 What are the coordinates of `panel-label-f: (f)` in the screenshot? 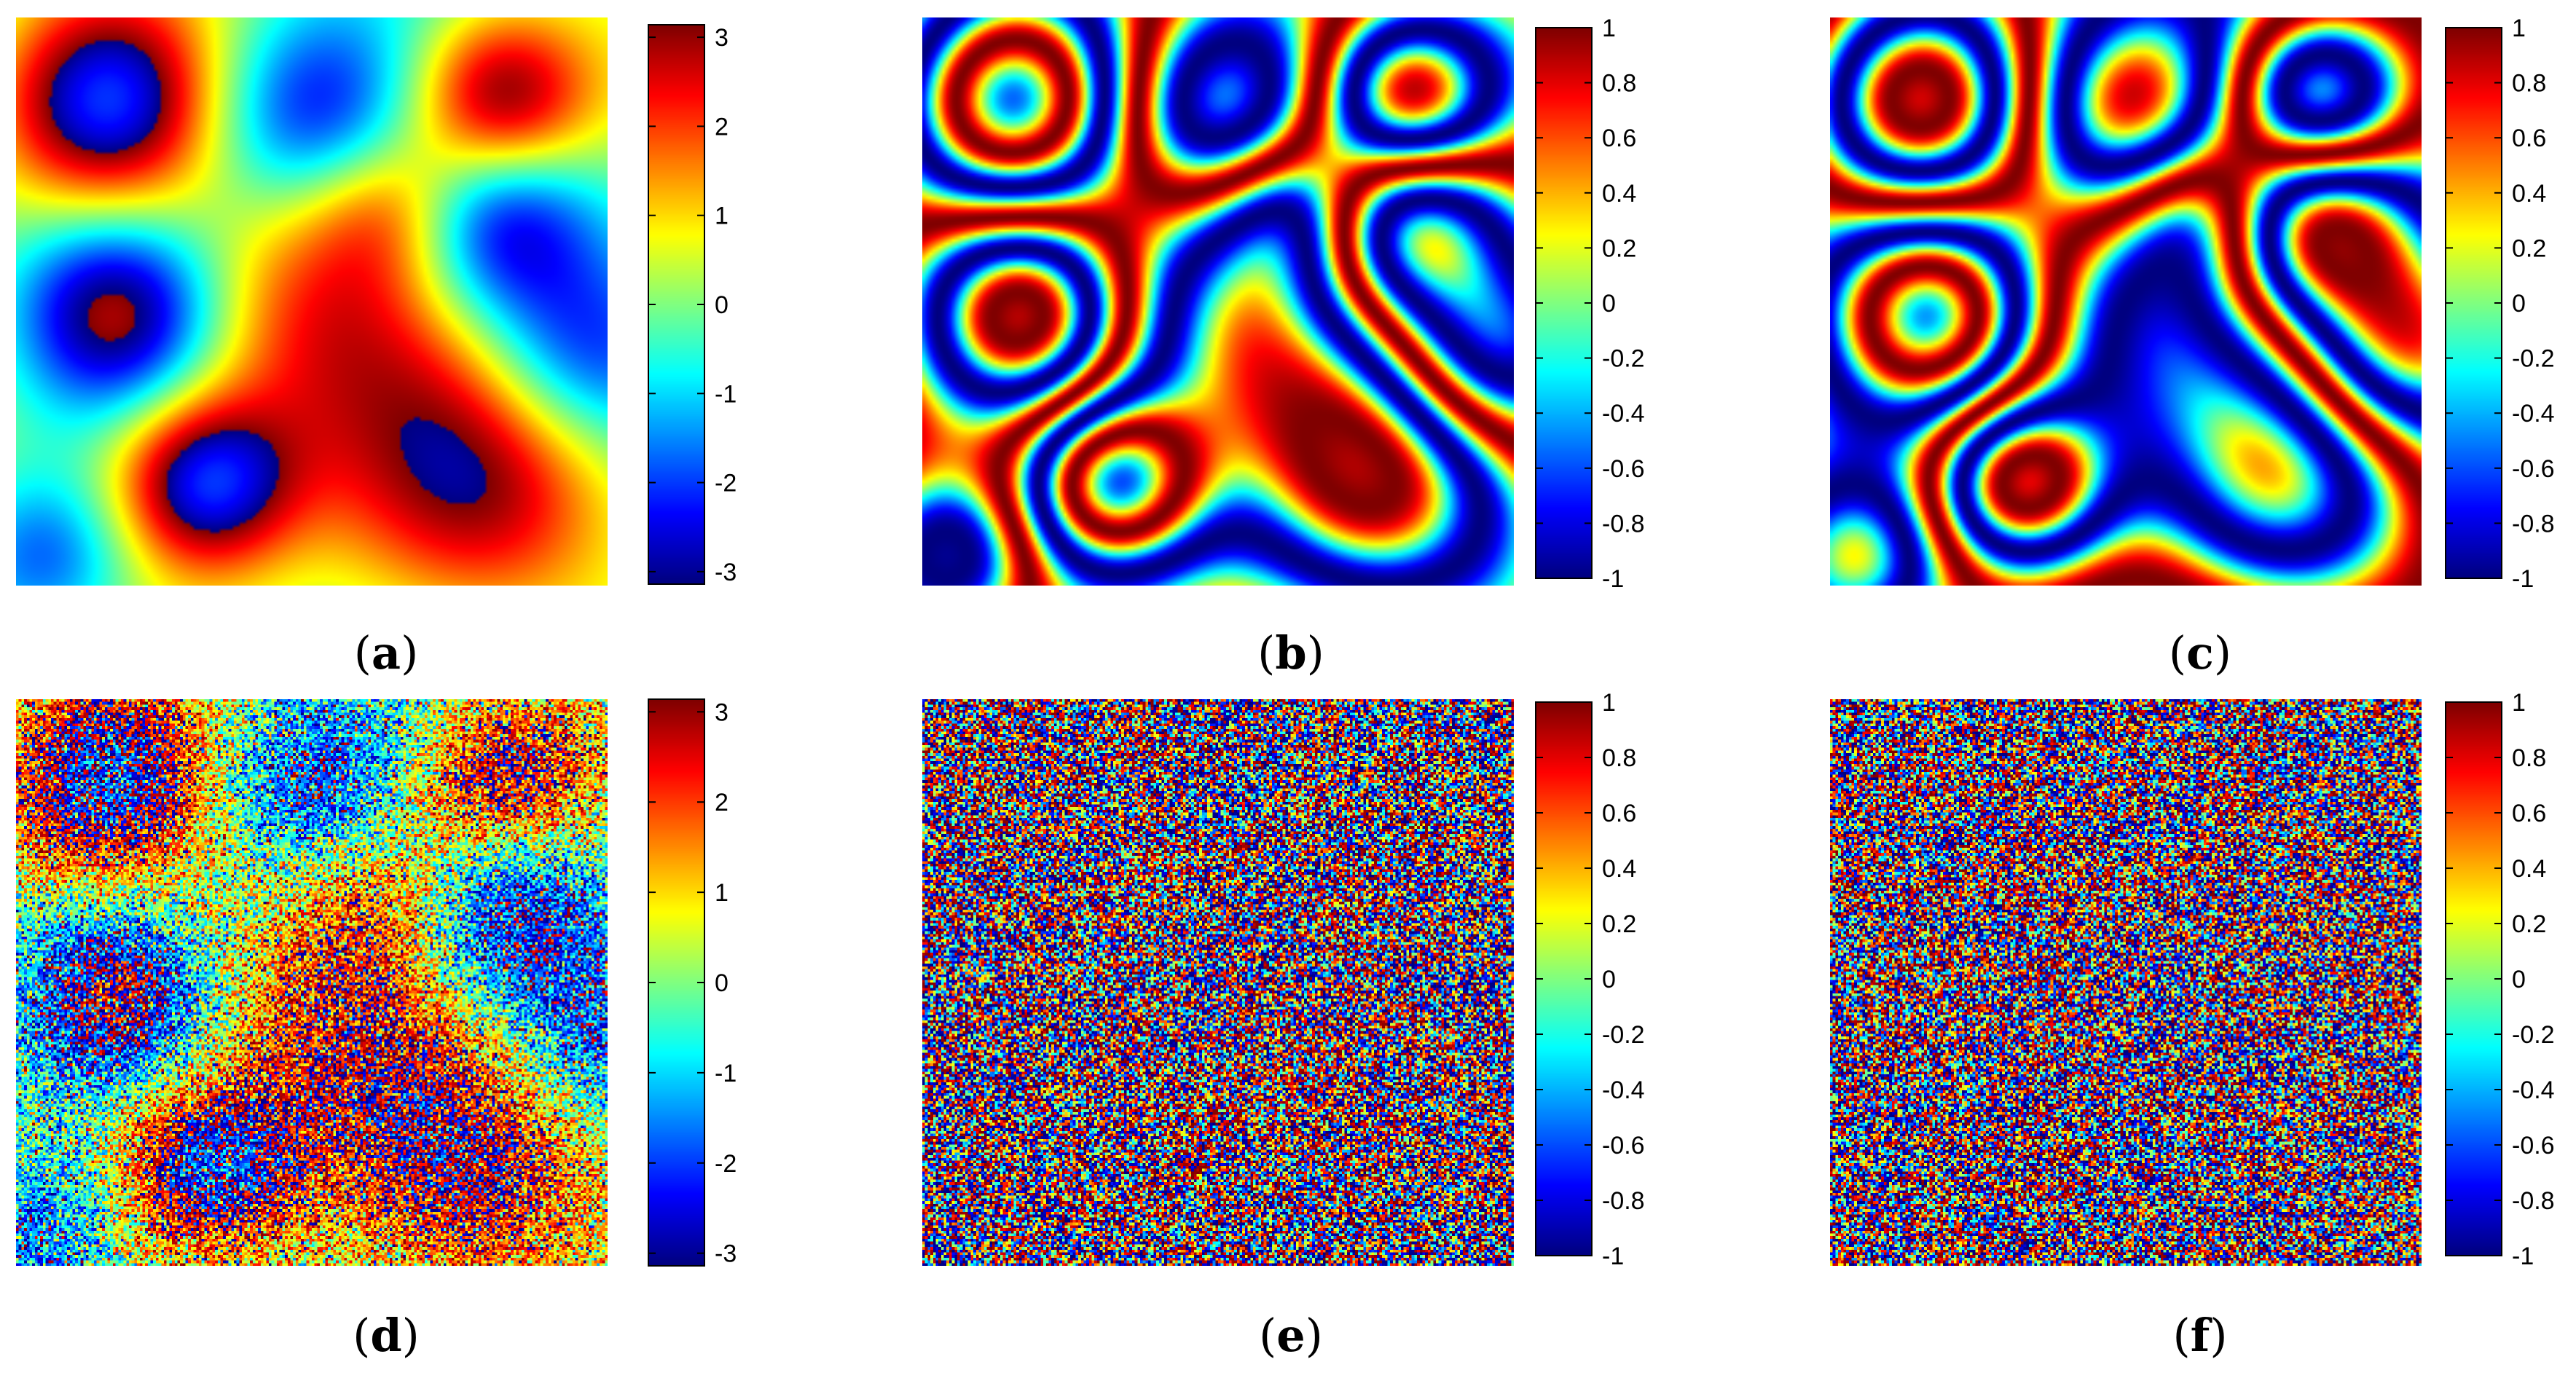 It's located at (2199, 1335).